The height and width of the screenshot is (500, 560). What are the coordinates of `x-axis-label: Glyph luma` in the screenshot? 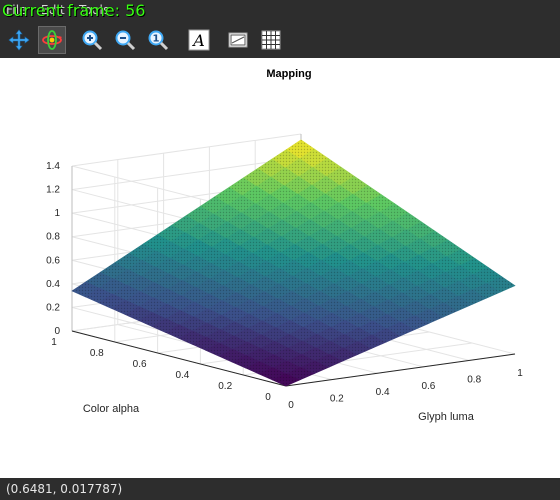 It's located at (446, 417).